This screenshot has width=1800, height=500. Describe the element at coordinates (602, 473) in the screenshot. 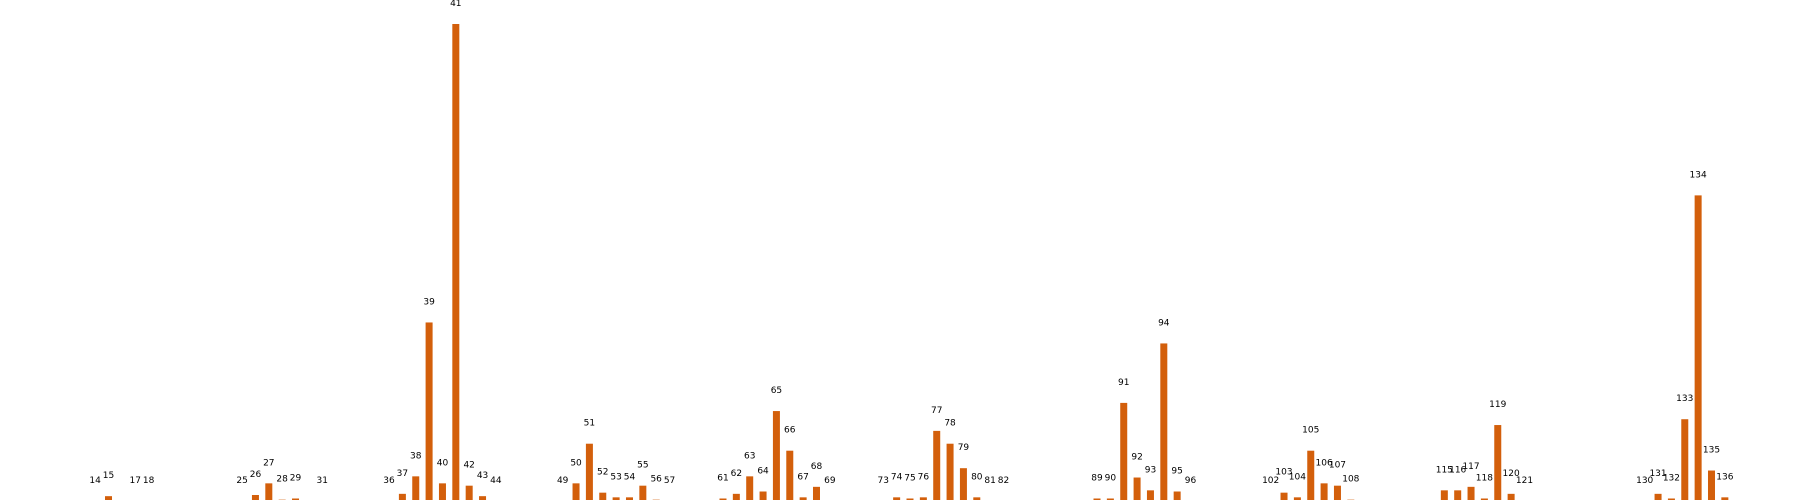

I see `bar-label-52: 52` at that location.